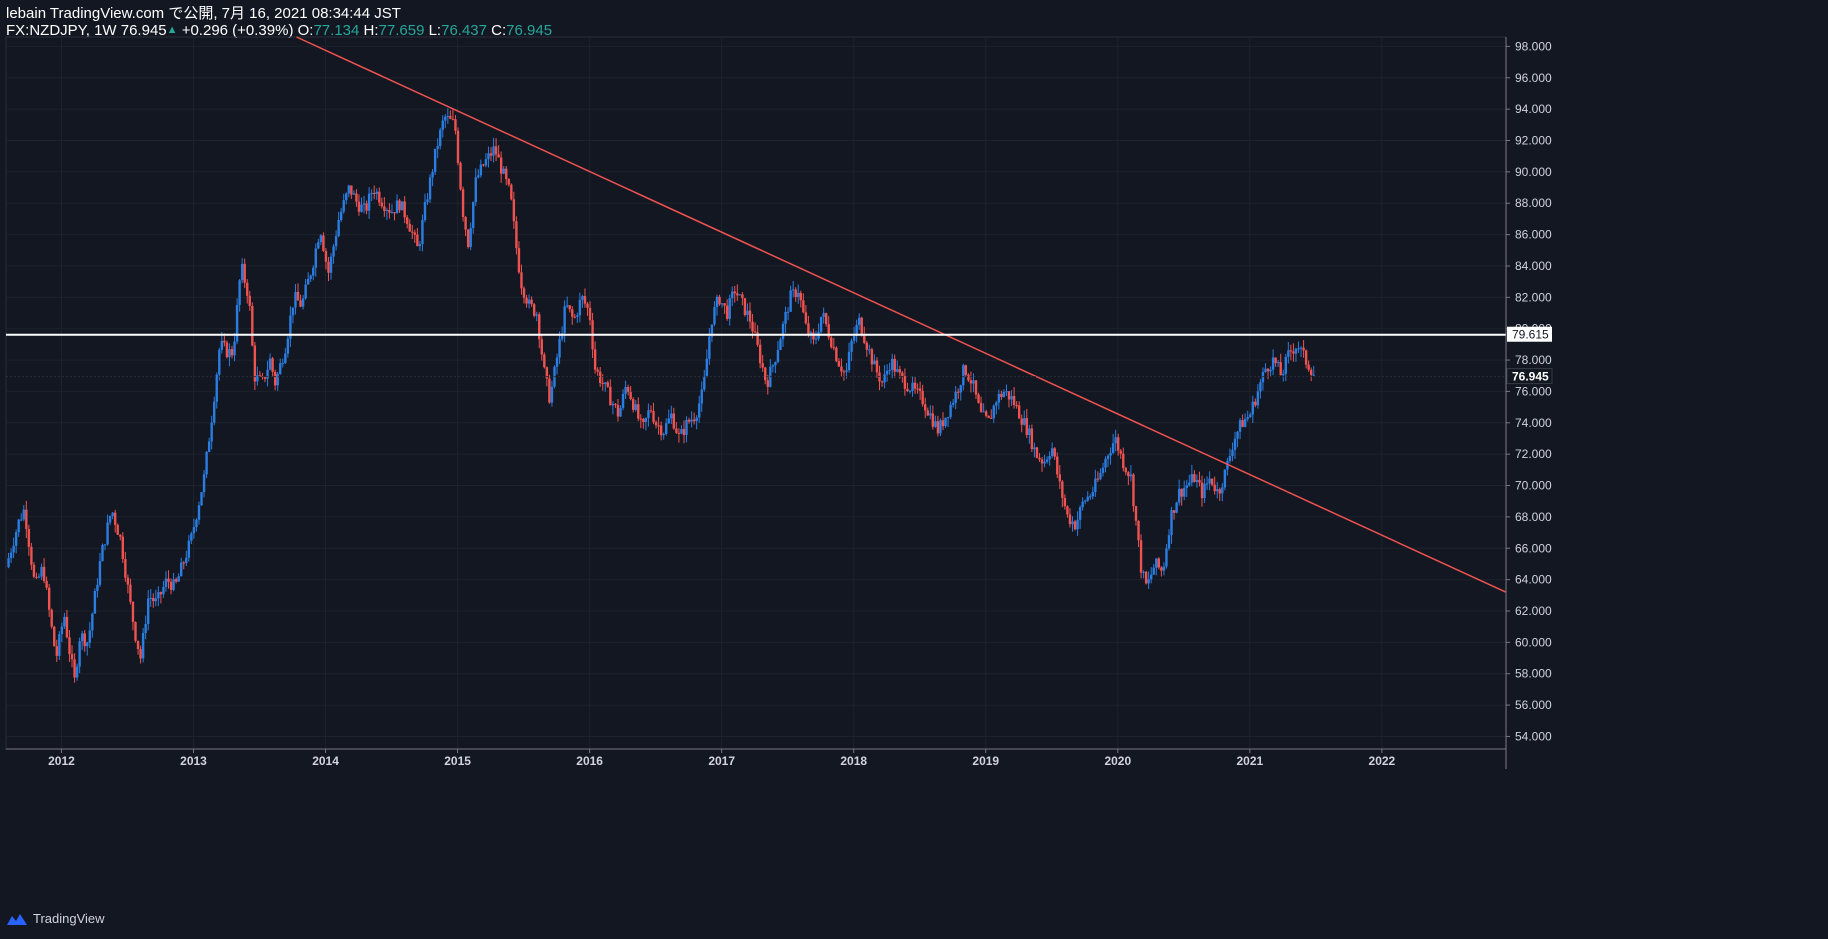 The height and width of the screenshot is (939, 1828). I want to click on y-tick-label: 96.000, so click(1533, 78).